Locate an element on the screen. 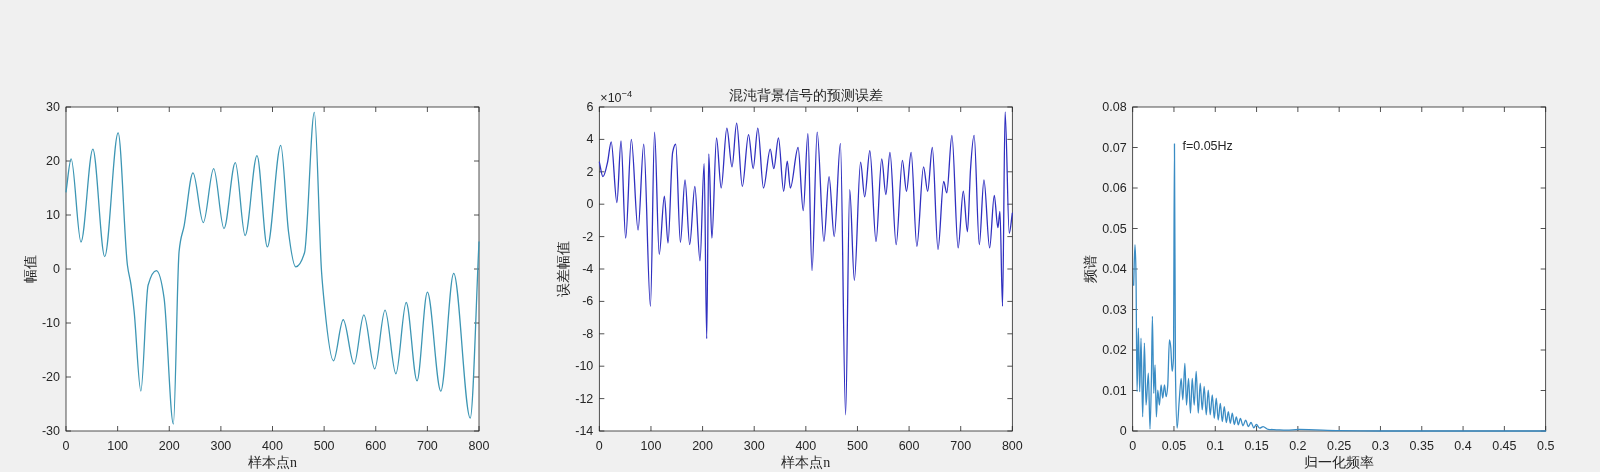 The width and height of the screenshot is (1600, 472). x-tick-label: 0.1 is located at coordinates (1215, 446).